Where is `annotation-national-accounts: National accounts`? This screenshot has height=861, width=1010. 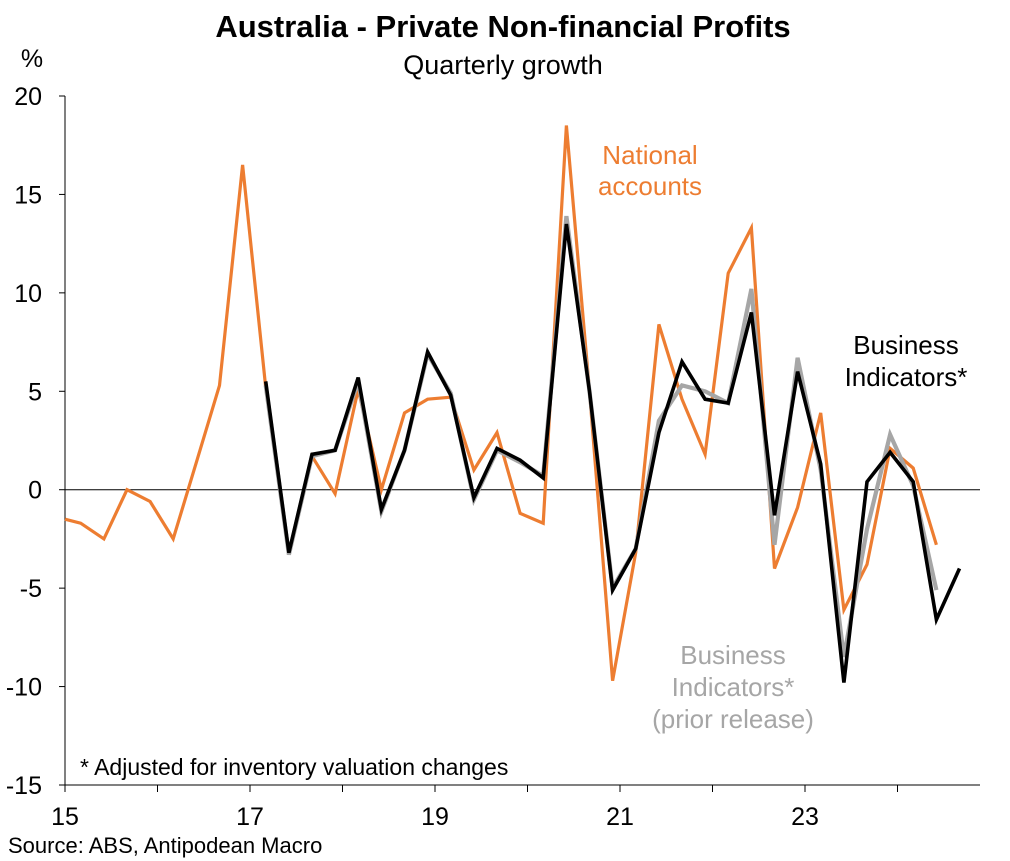 annotation-national-accounts: National accounts is located at coordinates (650, 170).